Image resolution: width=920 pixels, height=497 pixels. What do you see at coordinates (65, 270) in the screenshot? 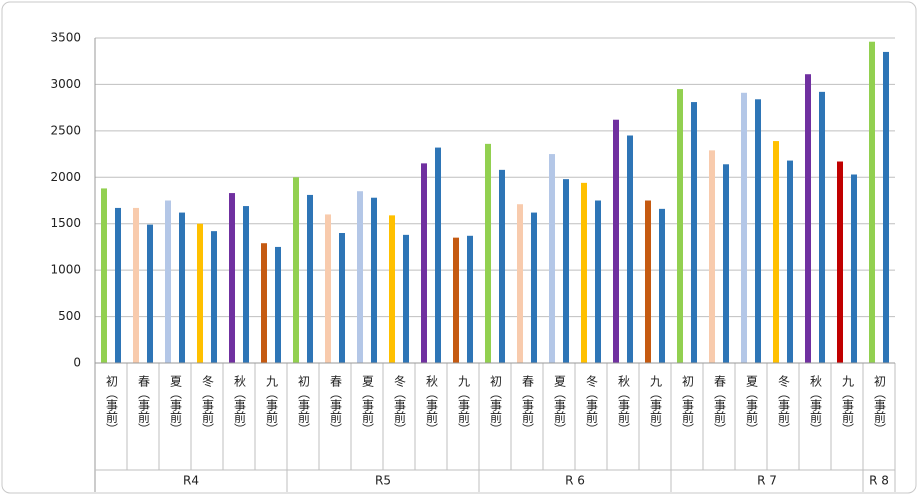
I see `y-tick-label: 1000` at bounding box center [65, 270].